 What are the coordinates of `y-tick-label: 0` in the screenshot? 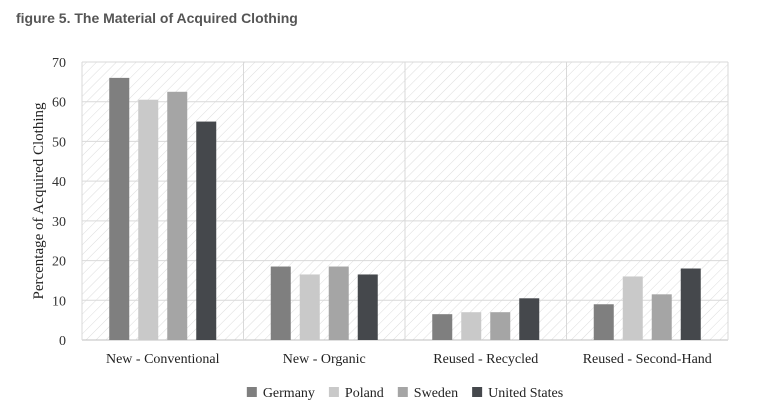 It's located at (62, 341).